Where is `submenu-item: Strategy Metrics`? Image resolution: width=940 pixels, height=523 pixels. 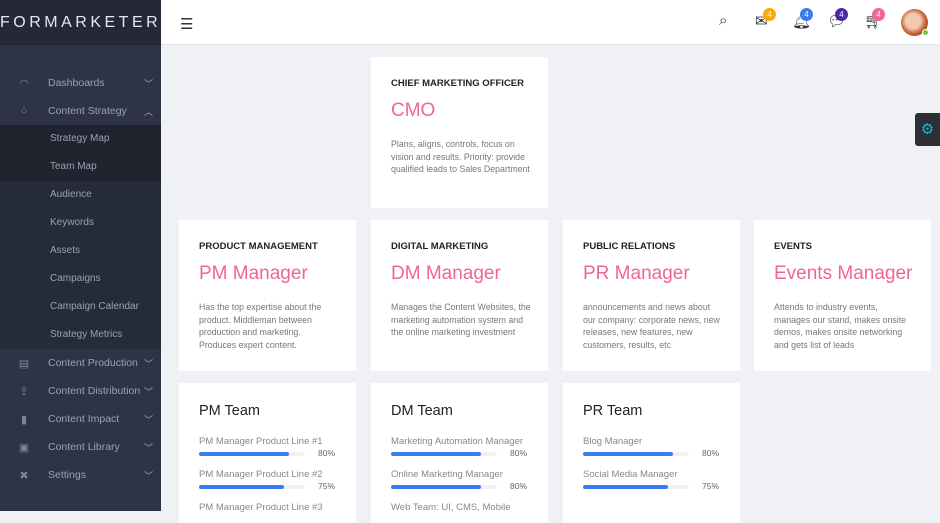 submenu-item: Strategy Metrics is located at coordinates (86, 334).